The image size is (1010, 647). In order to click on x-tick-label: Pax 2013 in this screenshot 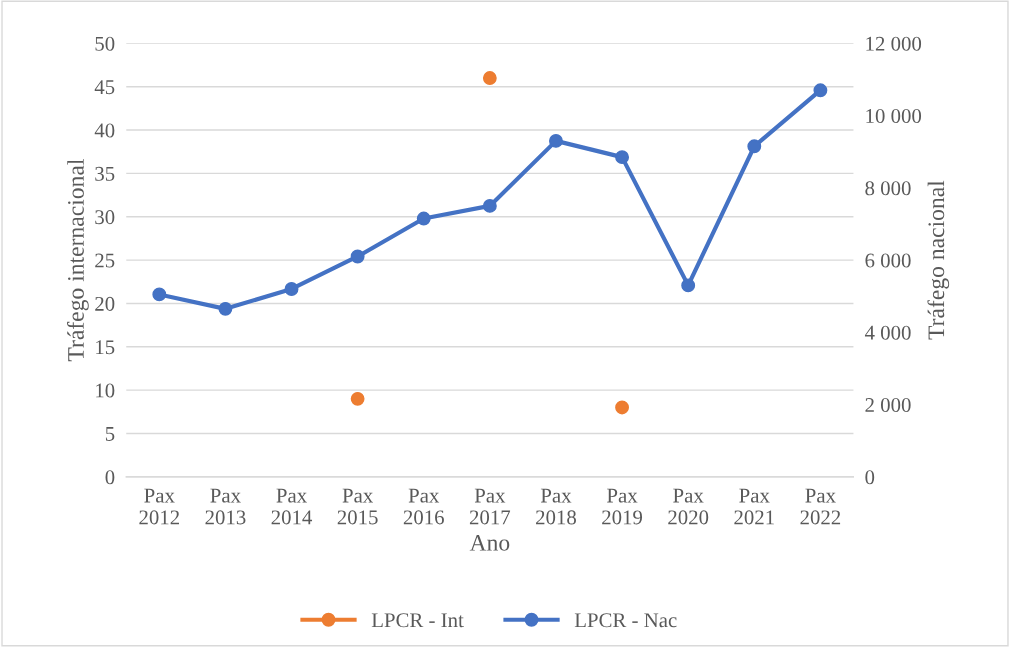, I will do `click(225, 506)`.